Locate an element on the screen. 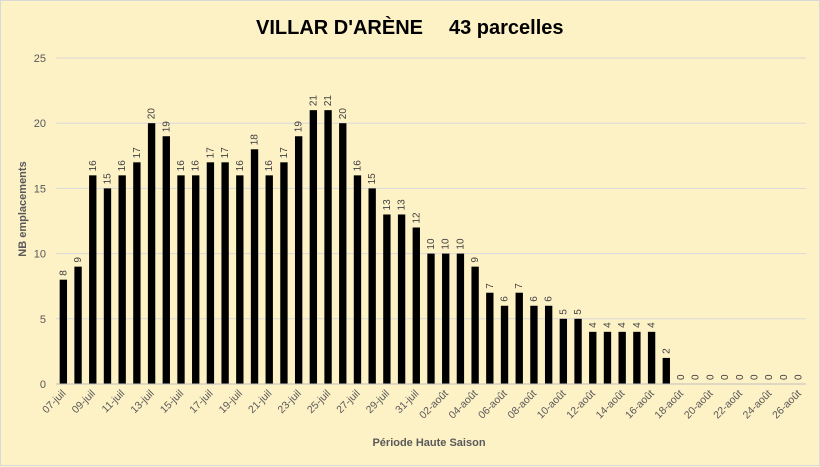 The height and width of the screenshot is (467, 820). data-label: 18 is located at coordinates (255, 140).